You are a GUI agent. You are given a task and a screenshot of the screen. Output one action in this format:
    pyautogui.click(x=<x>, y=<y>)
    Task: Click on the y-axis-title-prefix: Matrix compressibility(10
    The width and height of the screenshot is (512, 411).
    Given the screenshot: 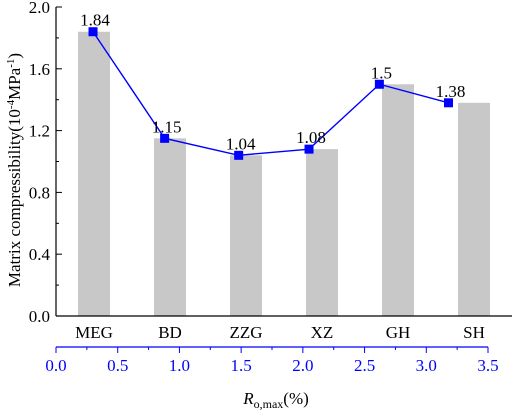 What is the action you would take?
    pyautogui.click(x=14, y=198)
    